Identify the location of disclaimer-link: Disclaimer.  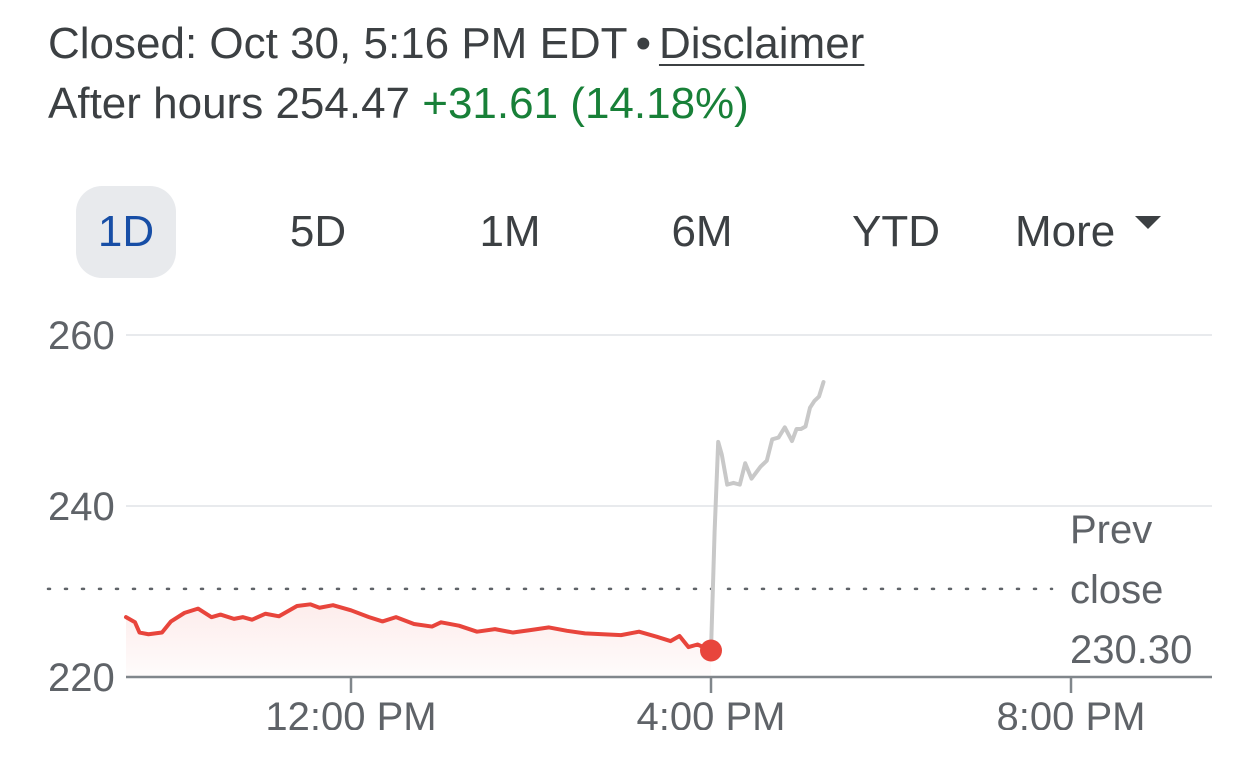
(761, 43).